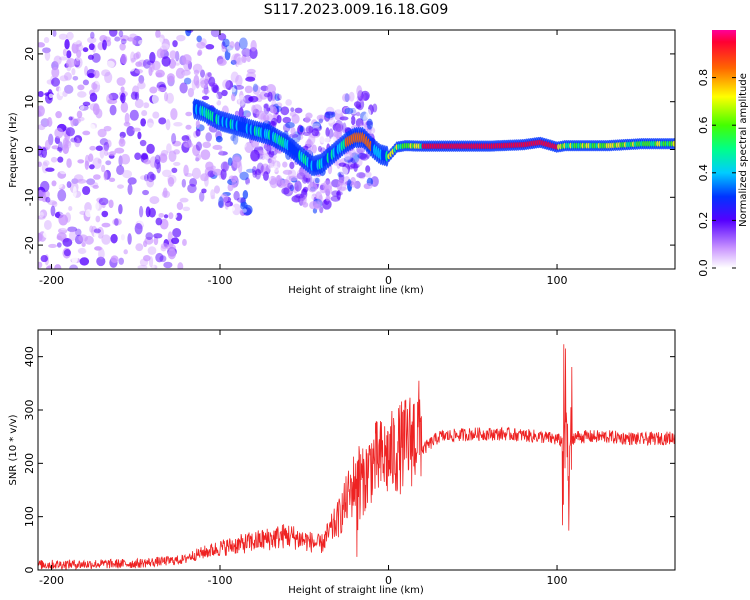 The image size is (750, 600). I want to click on spectrogram-x-tick-label: -200, so click(51, 280).